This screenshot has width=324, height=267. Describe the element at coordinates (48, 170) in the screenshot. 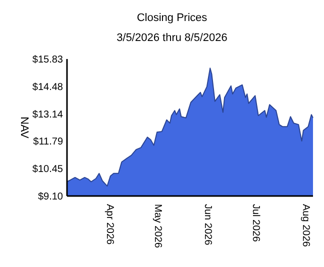

I see `y-tick-label: $10.45` at that location.